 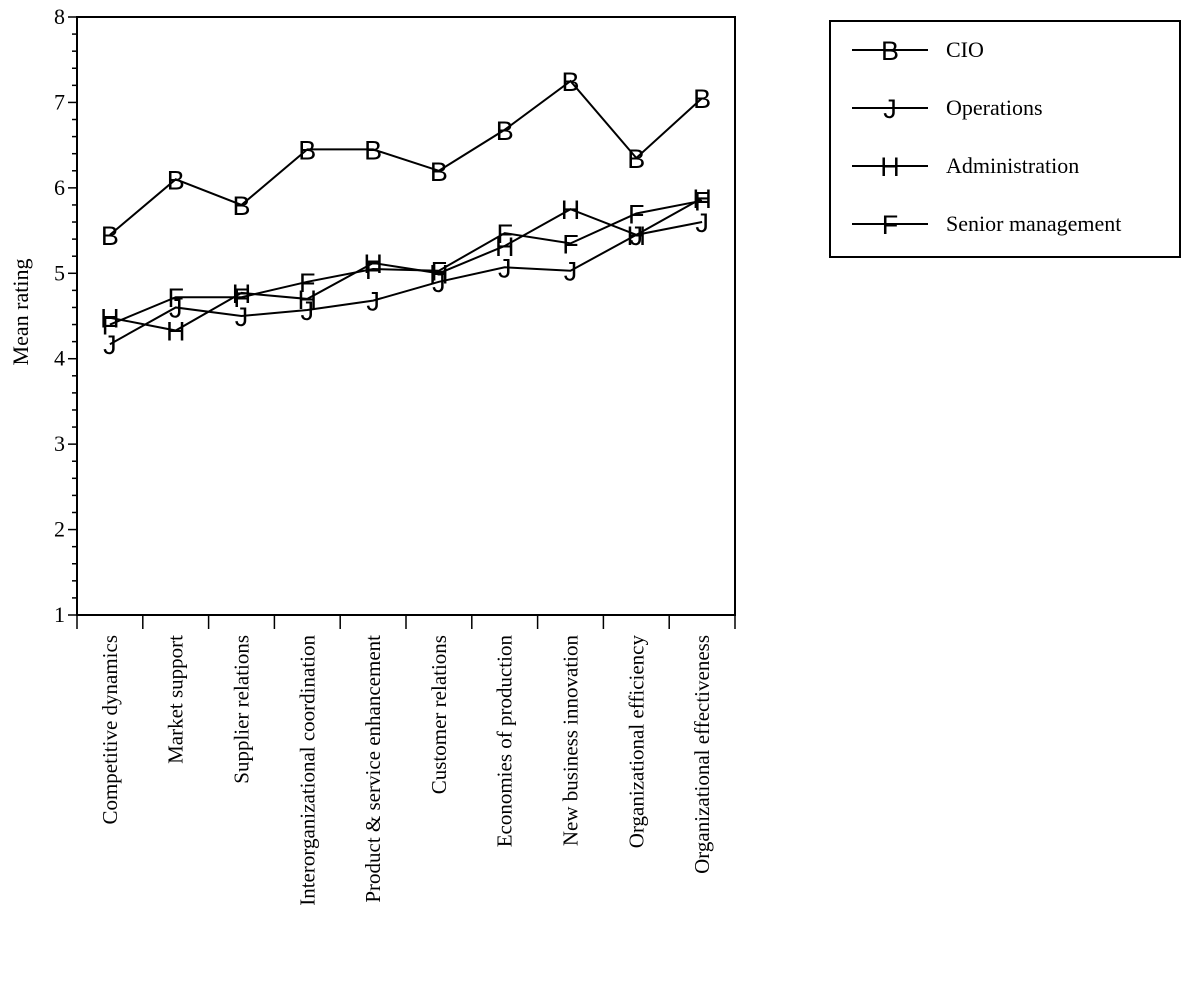 What do you see at coordinates (59, 187) in the screenshot?
I see `y-tick-label: 6` at bounding box center [59, 187].